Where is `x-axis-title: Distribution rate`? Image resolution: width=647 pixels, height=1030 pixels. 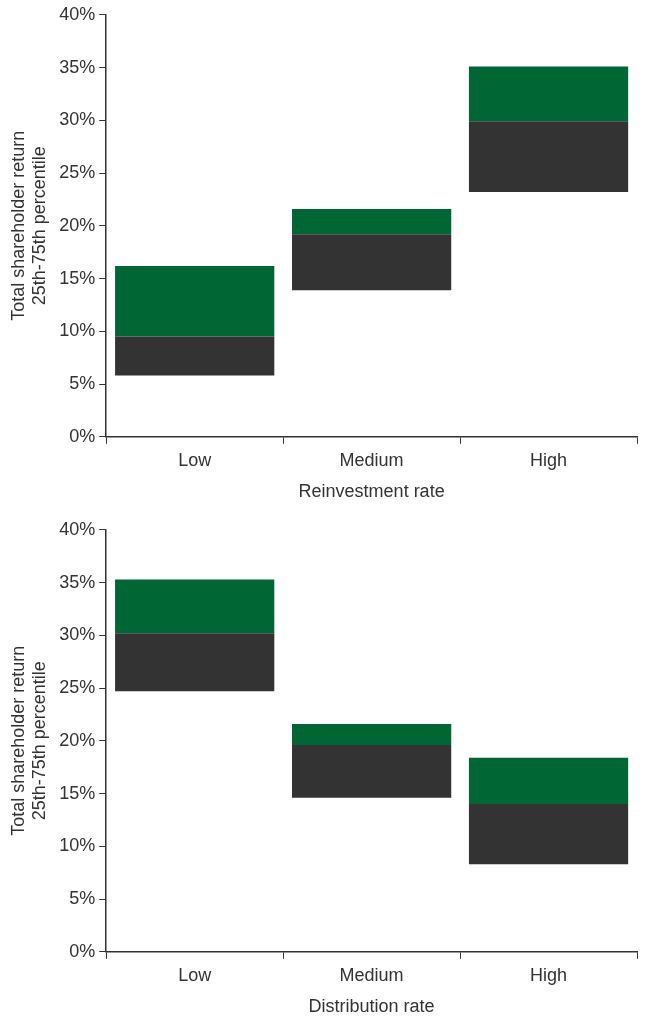
x-axis-title: Distribution rate is located at coordinates (371, 1006).